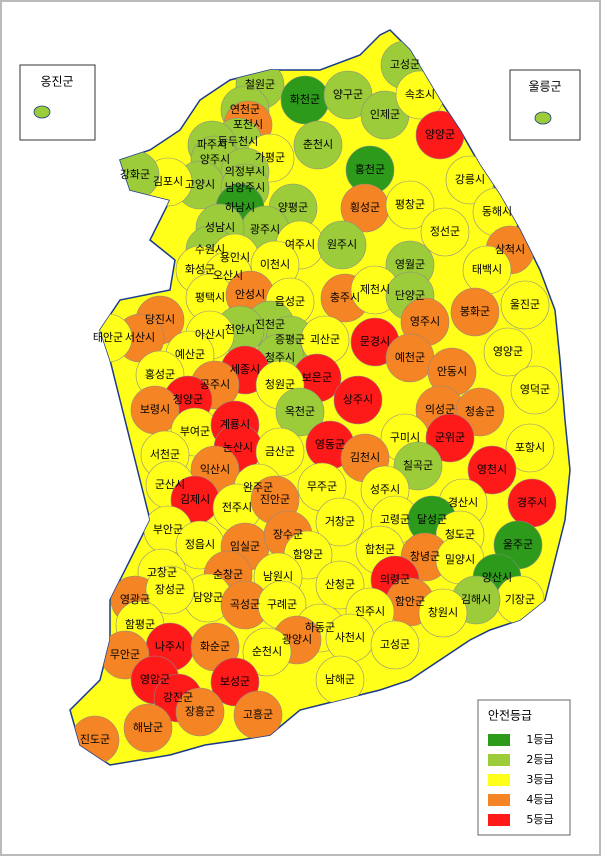  I want to click on inset-label: 옹진군, so click(56, 82).